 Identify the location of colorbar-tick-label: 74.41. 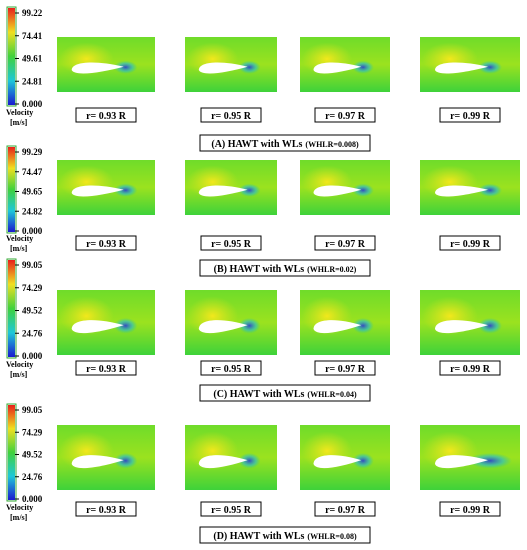
(32, 36).